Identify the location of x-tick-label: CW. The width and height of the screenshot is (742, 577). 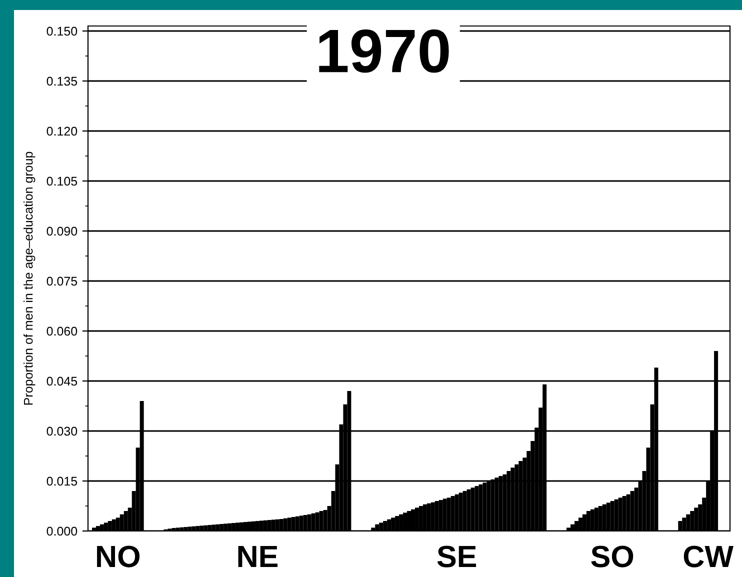
(709, 557).